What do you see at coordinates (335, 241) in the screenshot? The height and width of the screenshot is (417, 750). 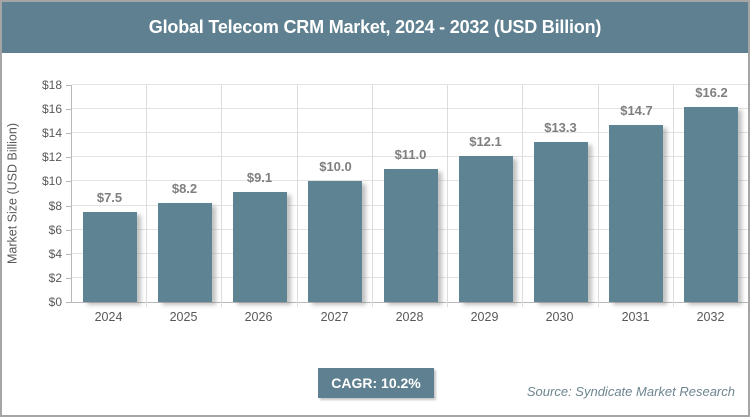 I see `bar-2027` at bounding box center [335, 241].